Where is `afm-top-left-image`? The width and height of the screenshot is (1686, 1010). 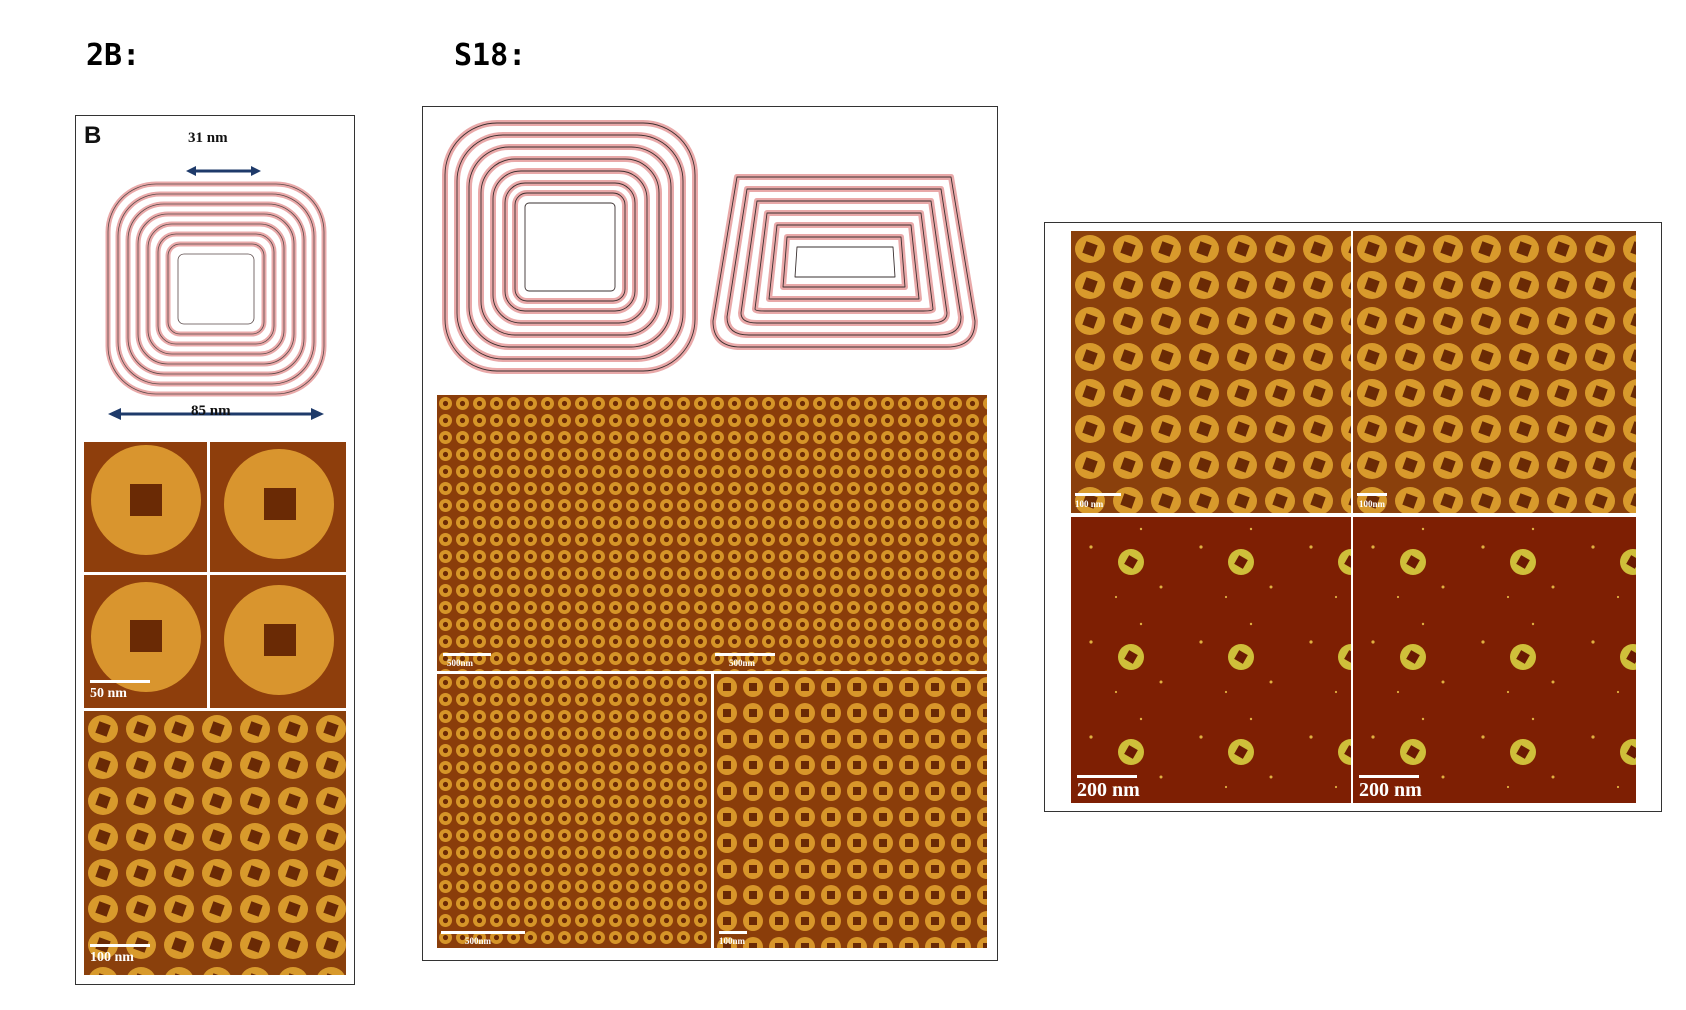 afm-top-left-image is located at coordinates (1211, 372).